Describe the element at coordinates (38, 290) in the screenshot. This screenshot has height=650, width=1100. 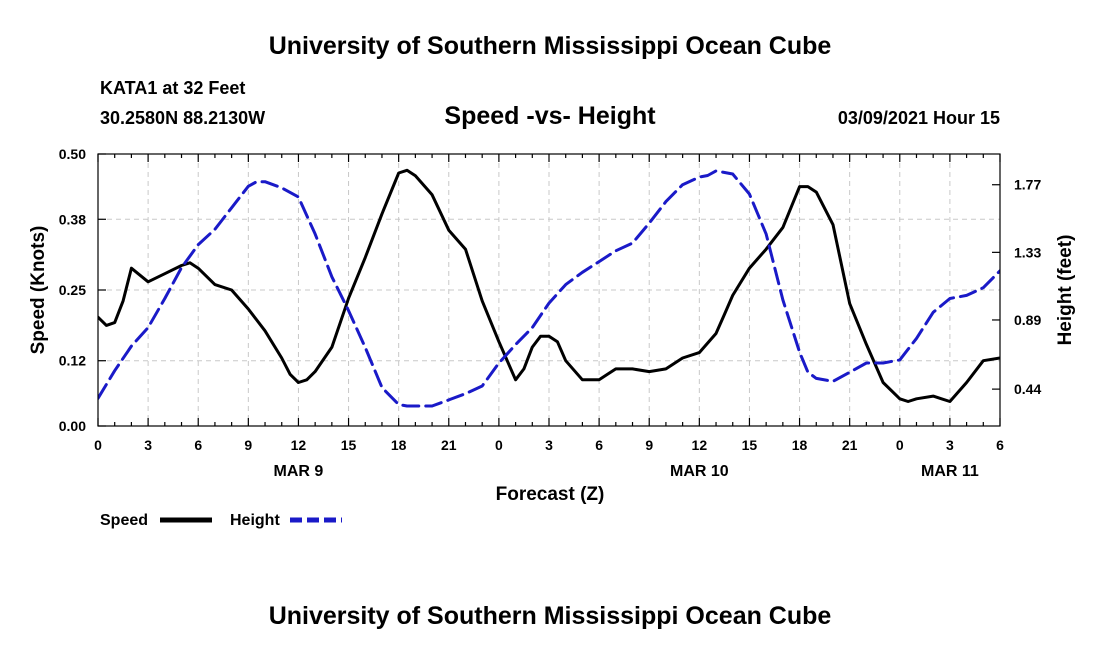
I see `y-axis-label: Speed (Knots)` at that location.